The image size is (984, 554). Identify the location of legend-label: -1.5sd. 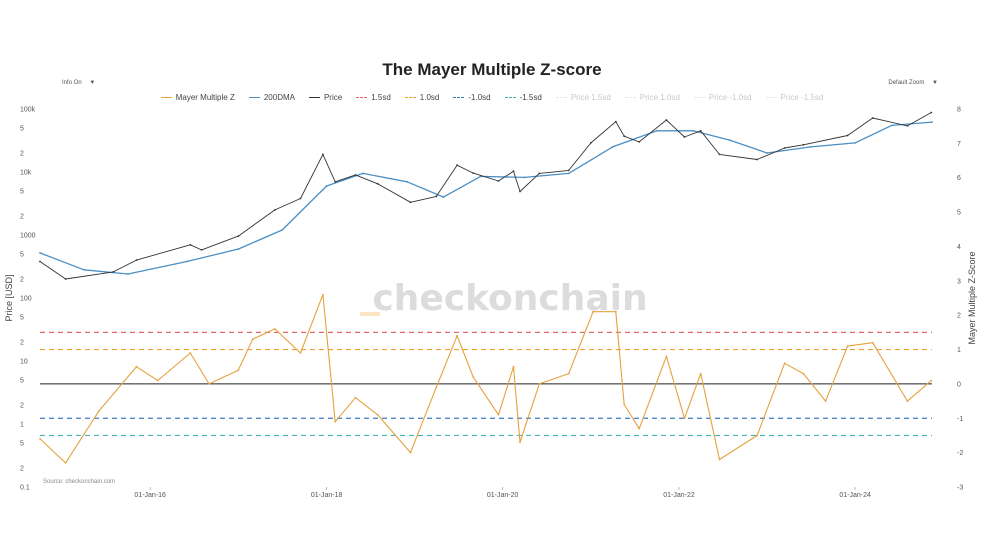
(530, 97).